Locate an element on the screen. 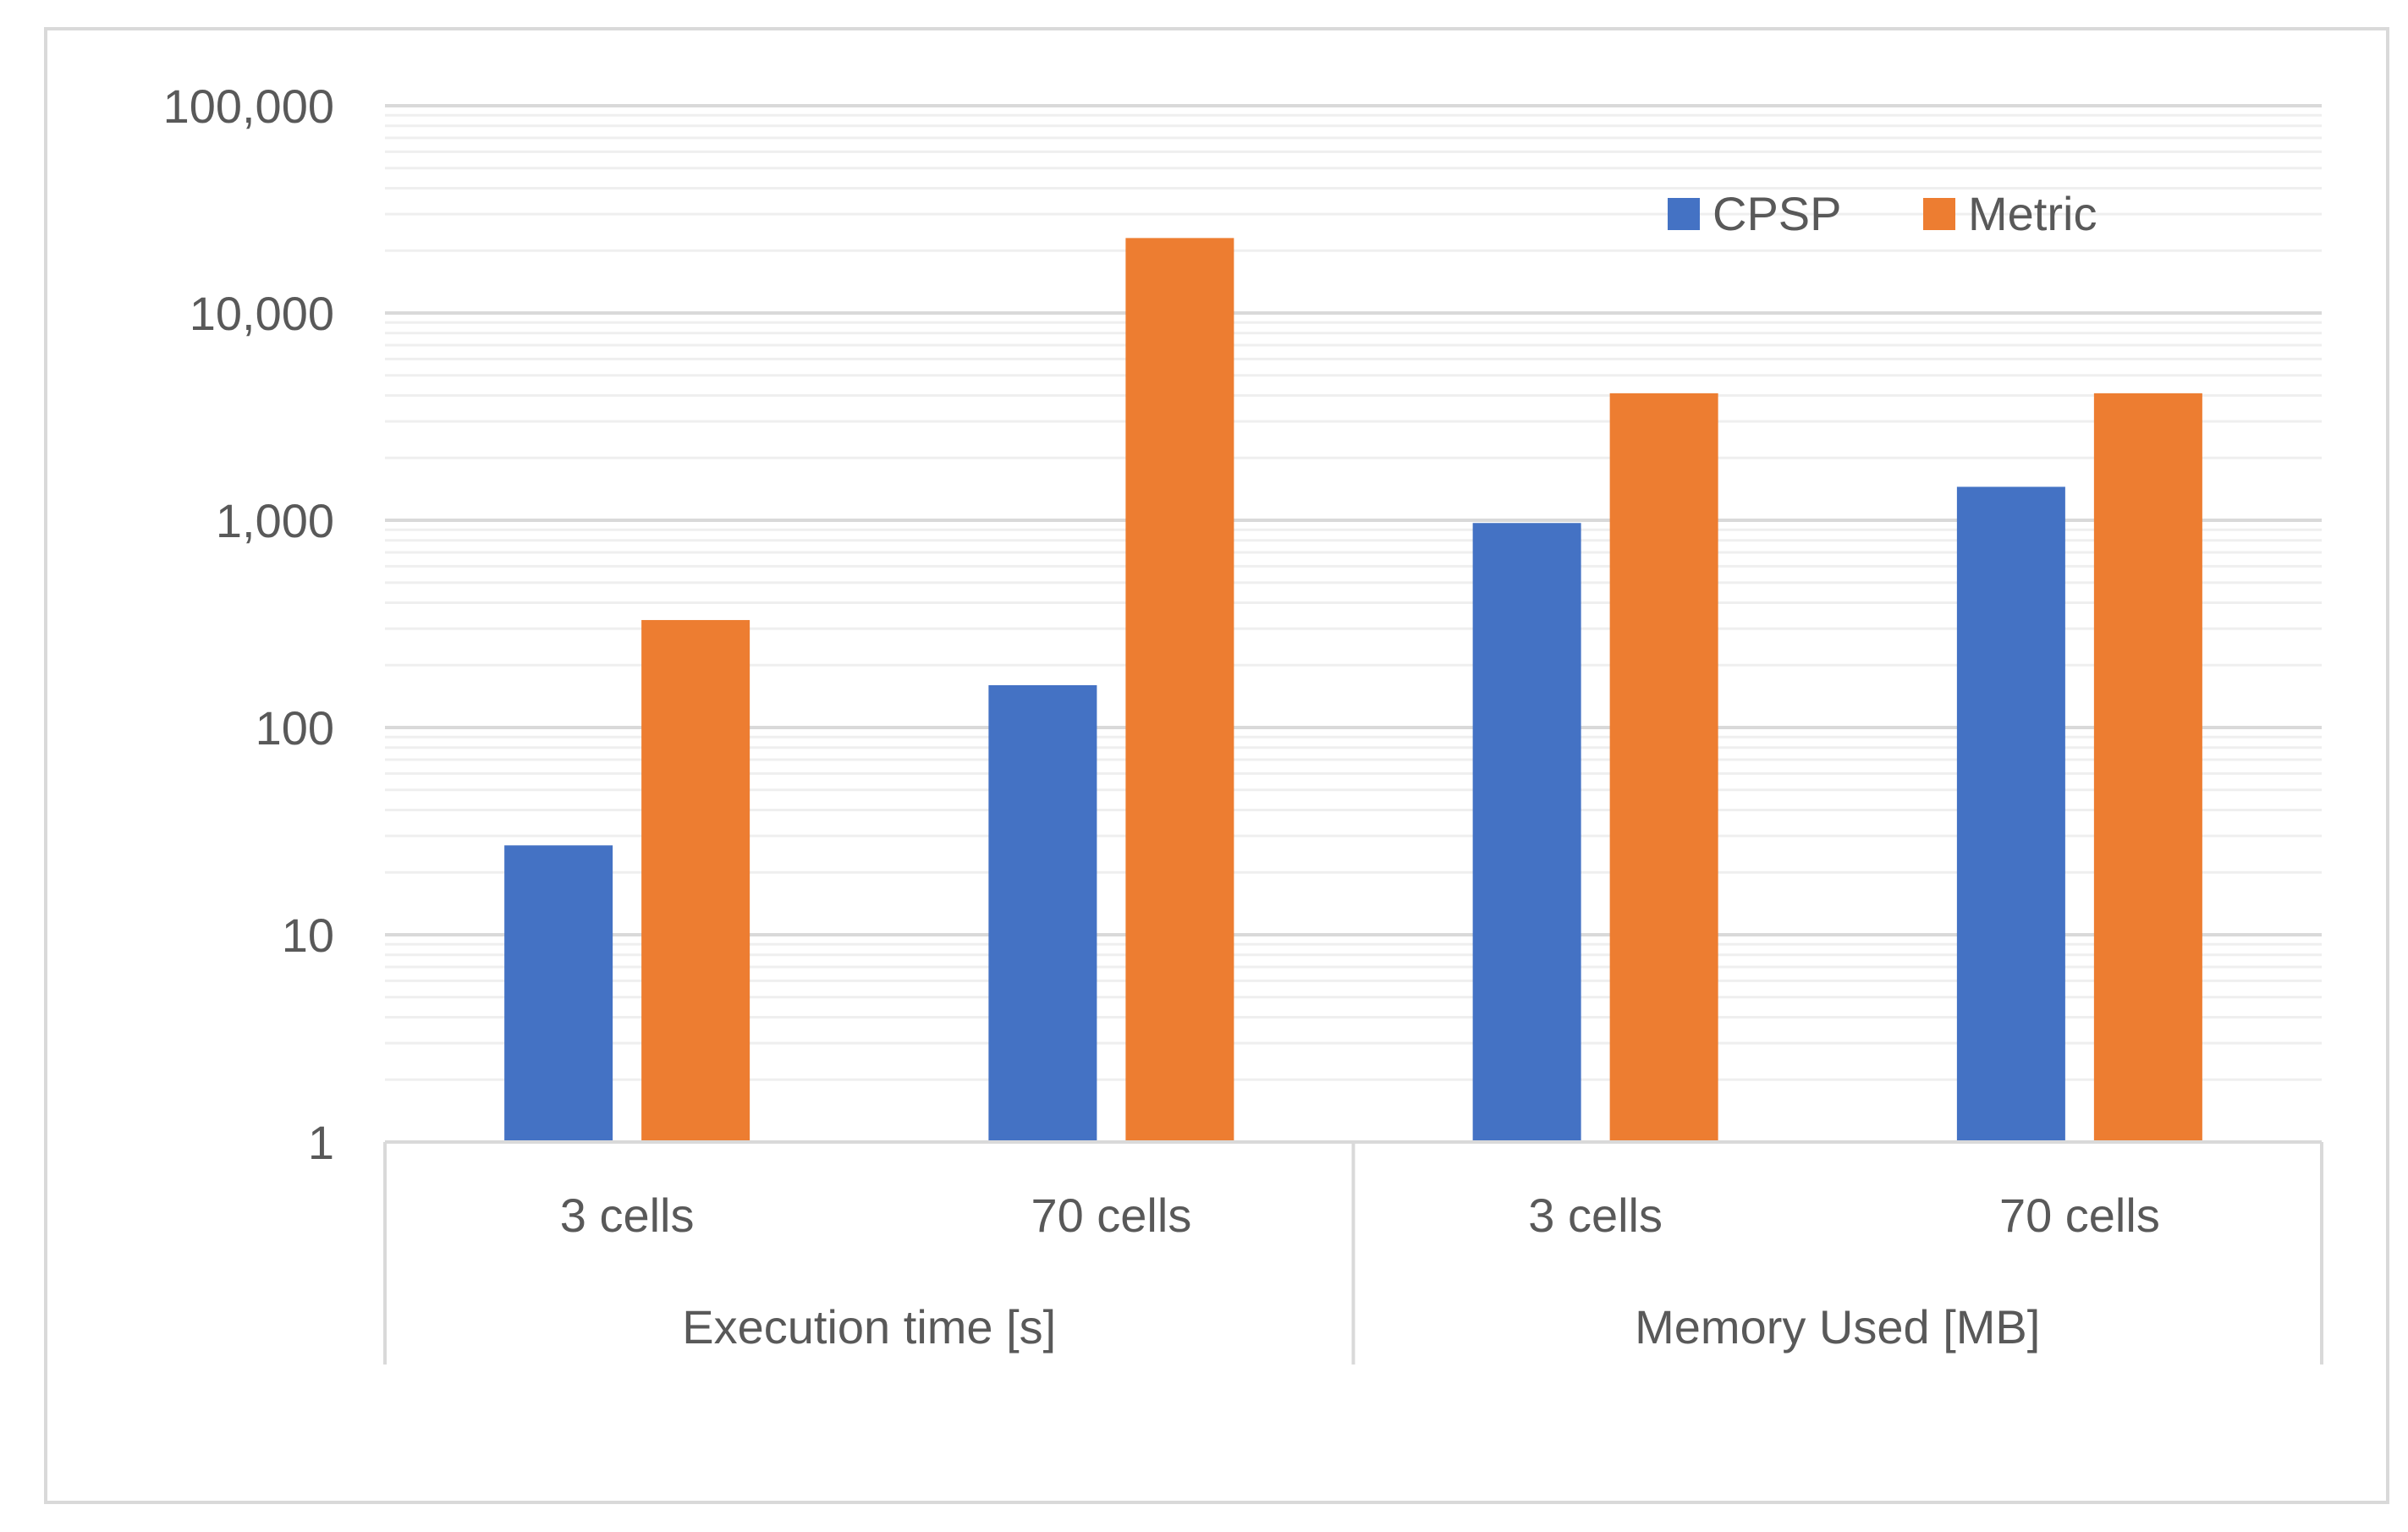 This screenshot has width=2408, height=1532. y-tick-label: 100,000 is located at coordinates (248, 107).